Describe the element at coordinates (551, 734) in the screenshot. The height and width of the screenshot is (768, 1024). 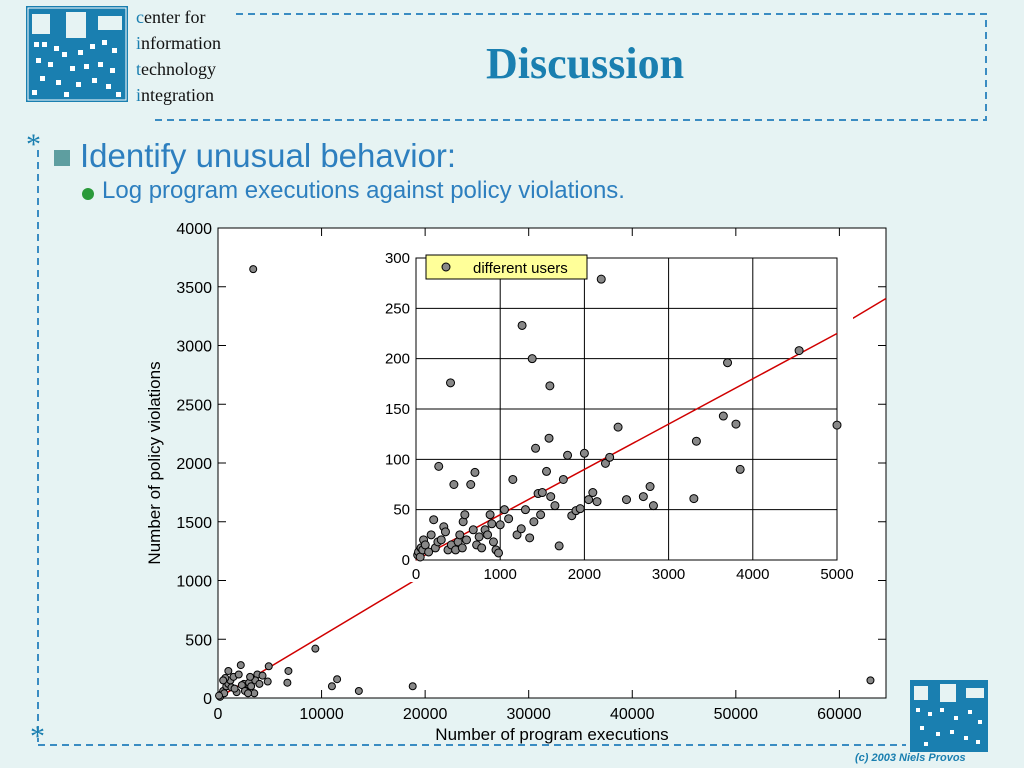
I see `main-x-axis-label: Number of program executions` at that location.